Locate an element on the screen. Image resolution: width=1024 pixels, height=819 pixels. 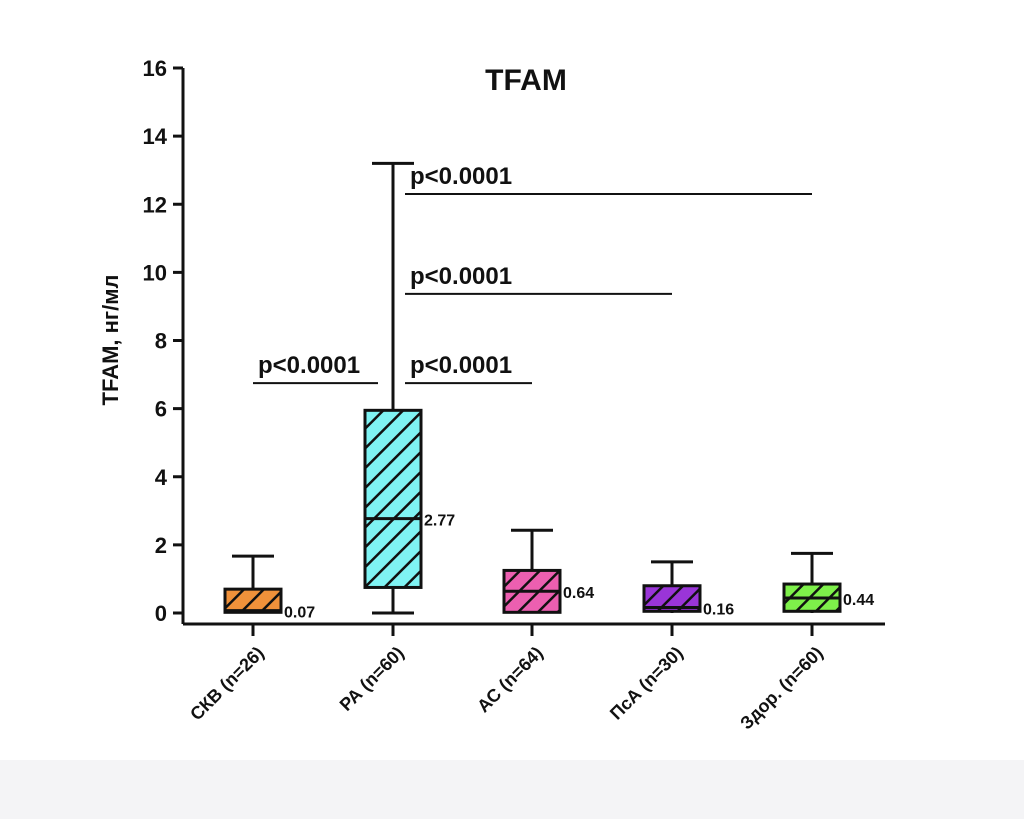
x-tick-label: СКВ (n=26) is located at coordinates (227, 684).